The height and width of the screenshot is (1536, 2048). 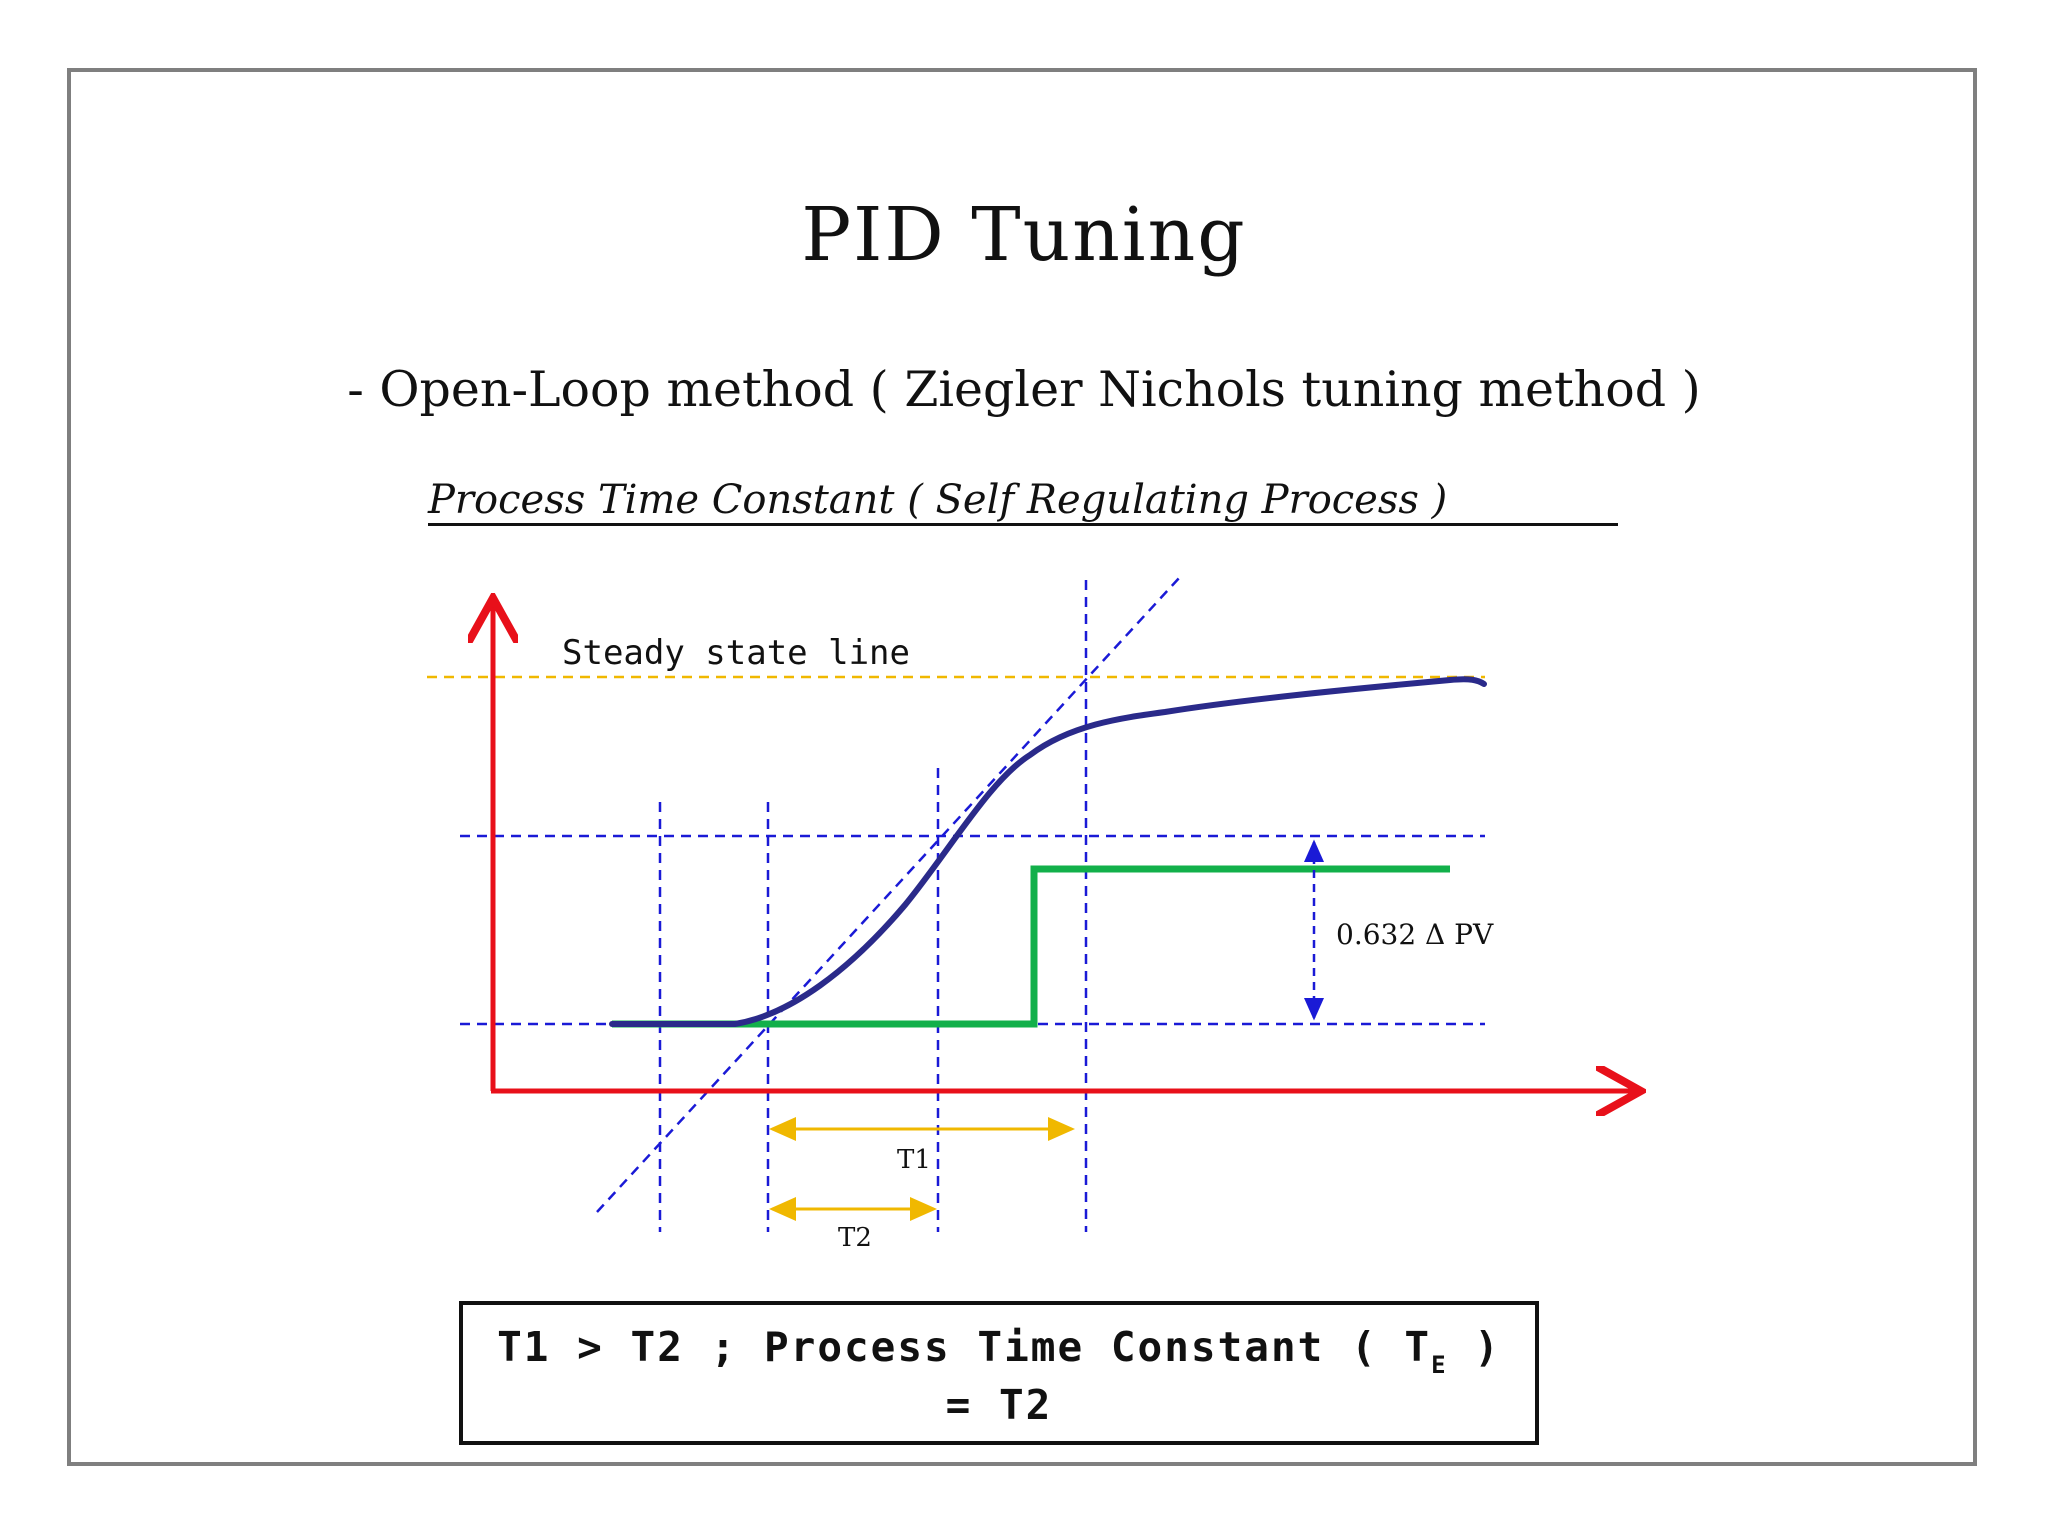 I want to click on delta-pv-label: 0.632 Δ PV, so click(x=1415, y=934).